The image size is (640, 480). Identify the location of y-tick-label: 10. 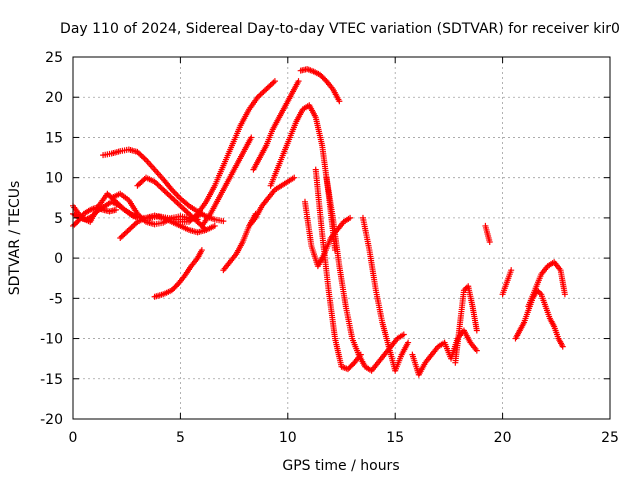
(54, 179).